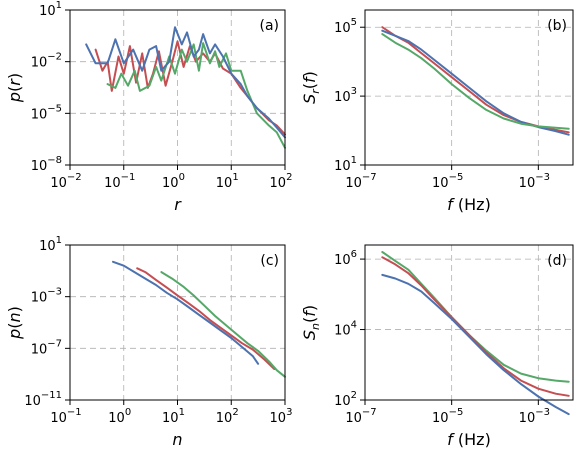 The width and height of the screenshot is (581, 465). What do you see at coordinates (14, 88) in the screenshot?
I see `y-axis-label: p(r)` at bounding box center [14, 88].